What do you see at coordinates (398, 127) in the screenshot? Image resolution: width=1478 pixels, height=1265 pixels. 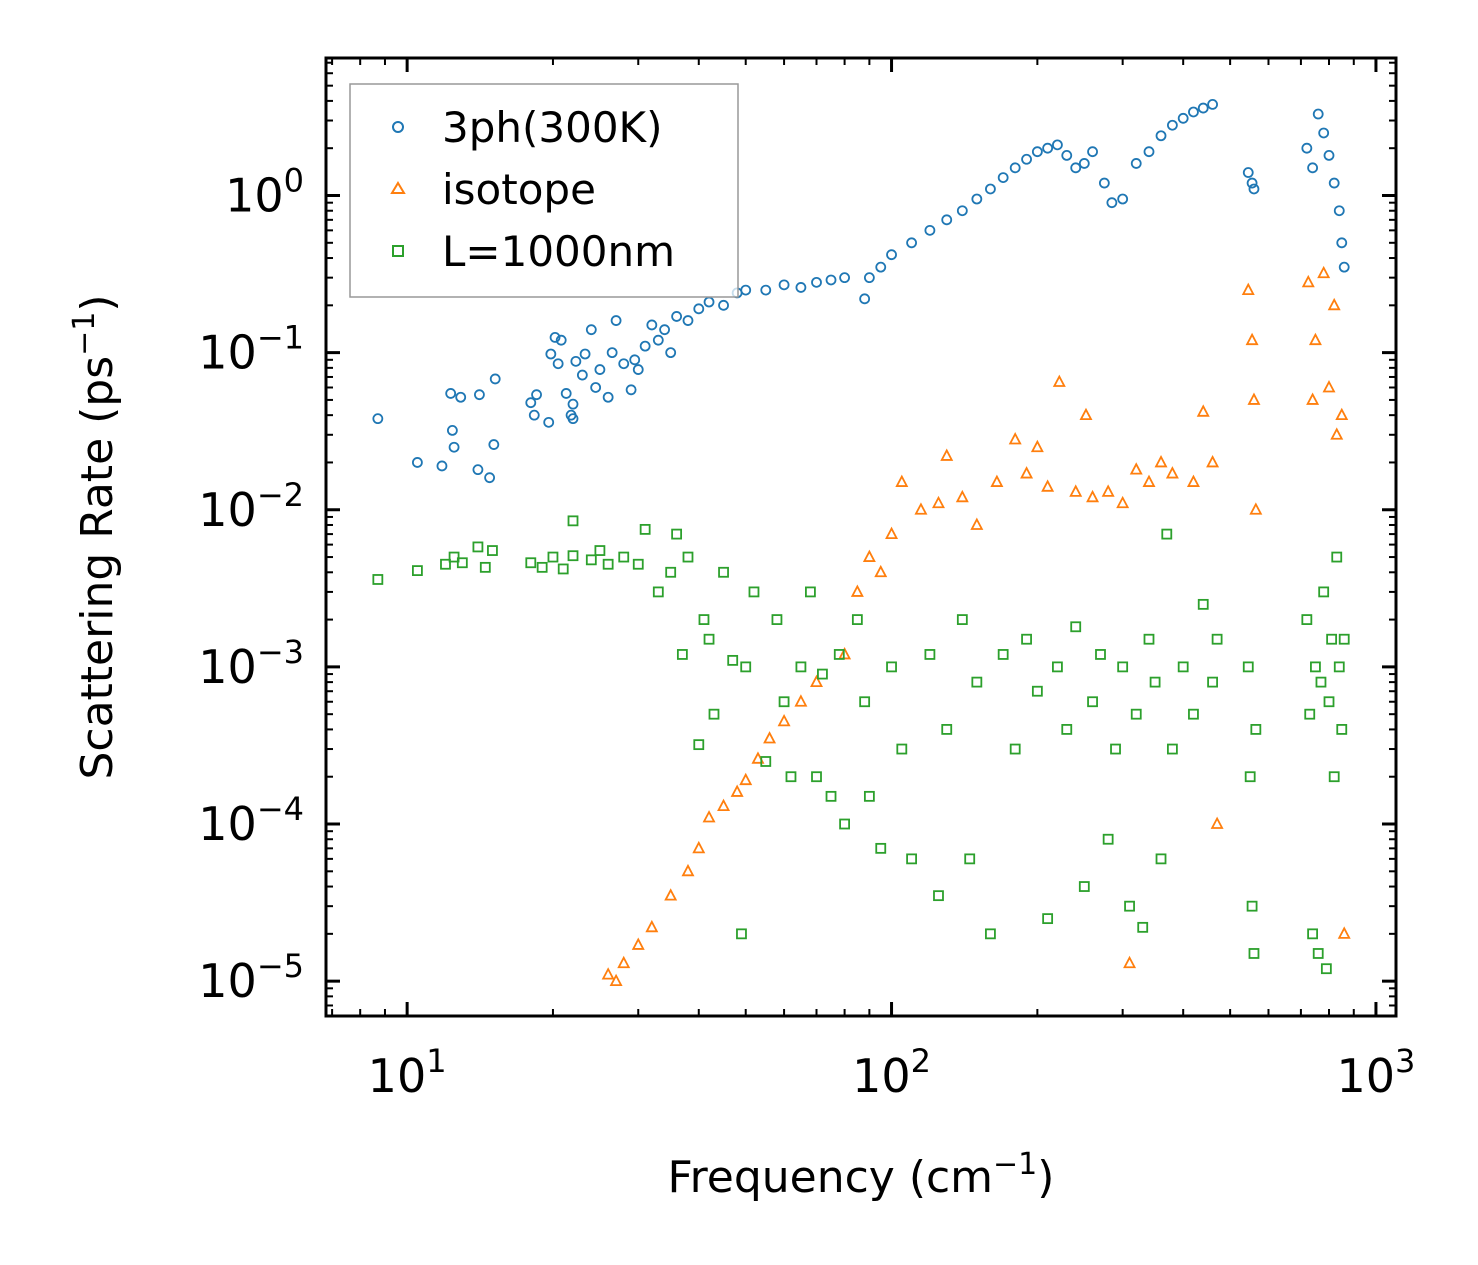 I see `legend-marker-3ph` at bounding box center [398, 127].